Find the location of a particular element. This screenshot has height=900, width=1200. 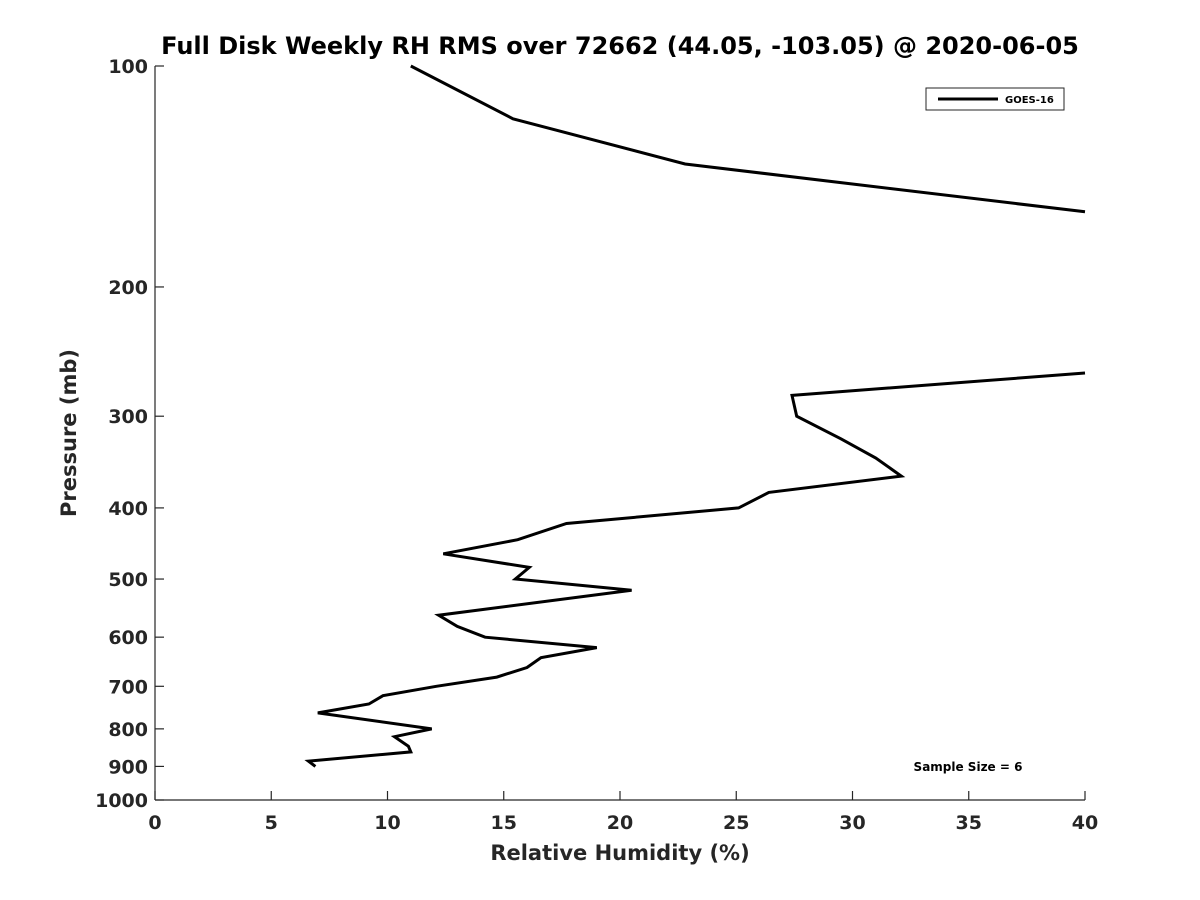

legend: GOES-16 is located at coordinates (995, 99).